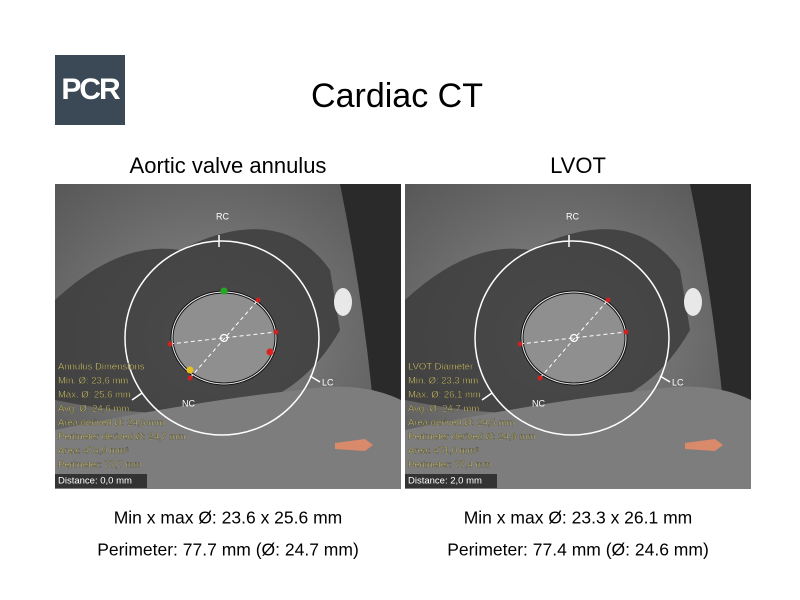 The image size is (800, 600). I want to click on measurement-line: Min. Ø: 23,3 mm, so click(443, 381).